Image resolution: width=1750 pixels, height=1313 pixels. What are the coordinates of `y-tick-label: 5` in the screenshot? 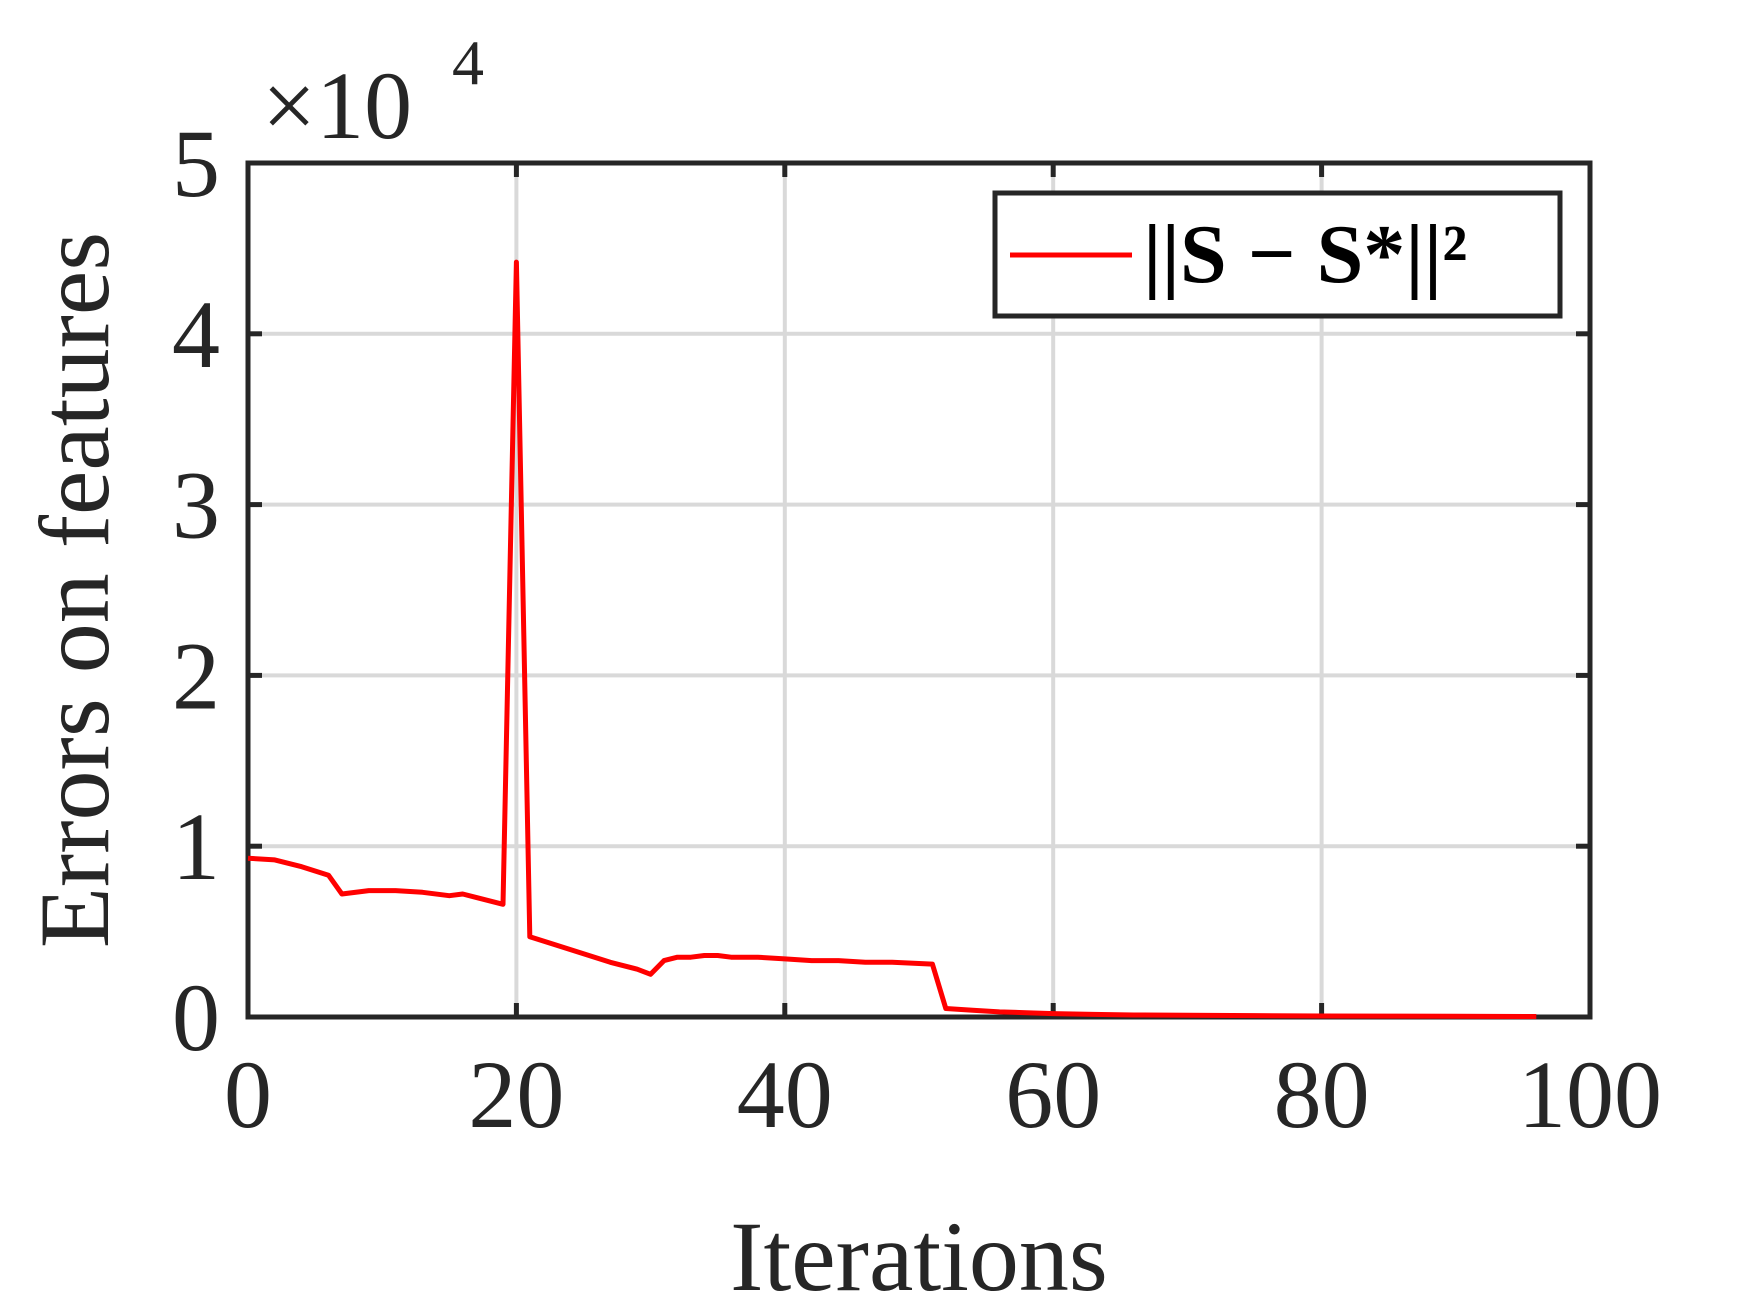 It's located at (196, 163).